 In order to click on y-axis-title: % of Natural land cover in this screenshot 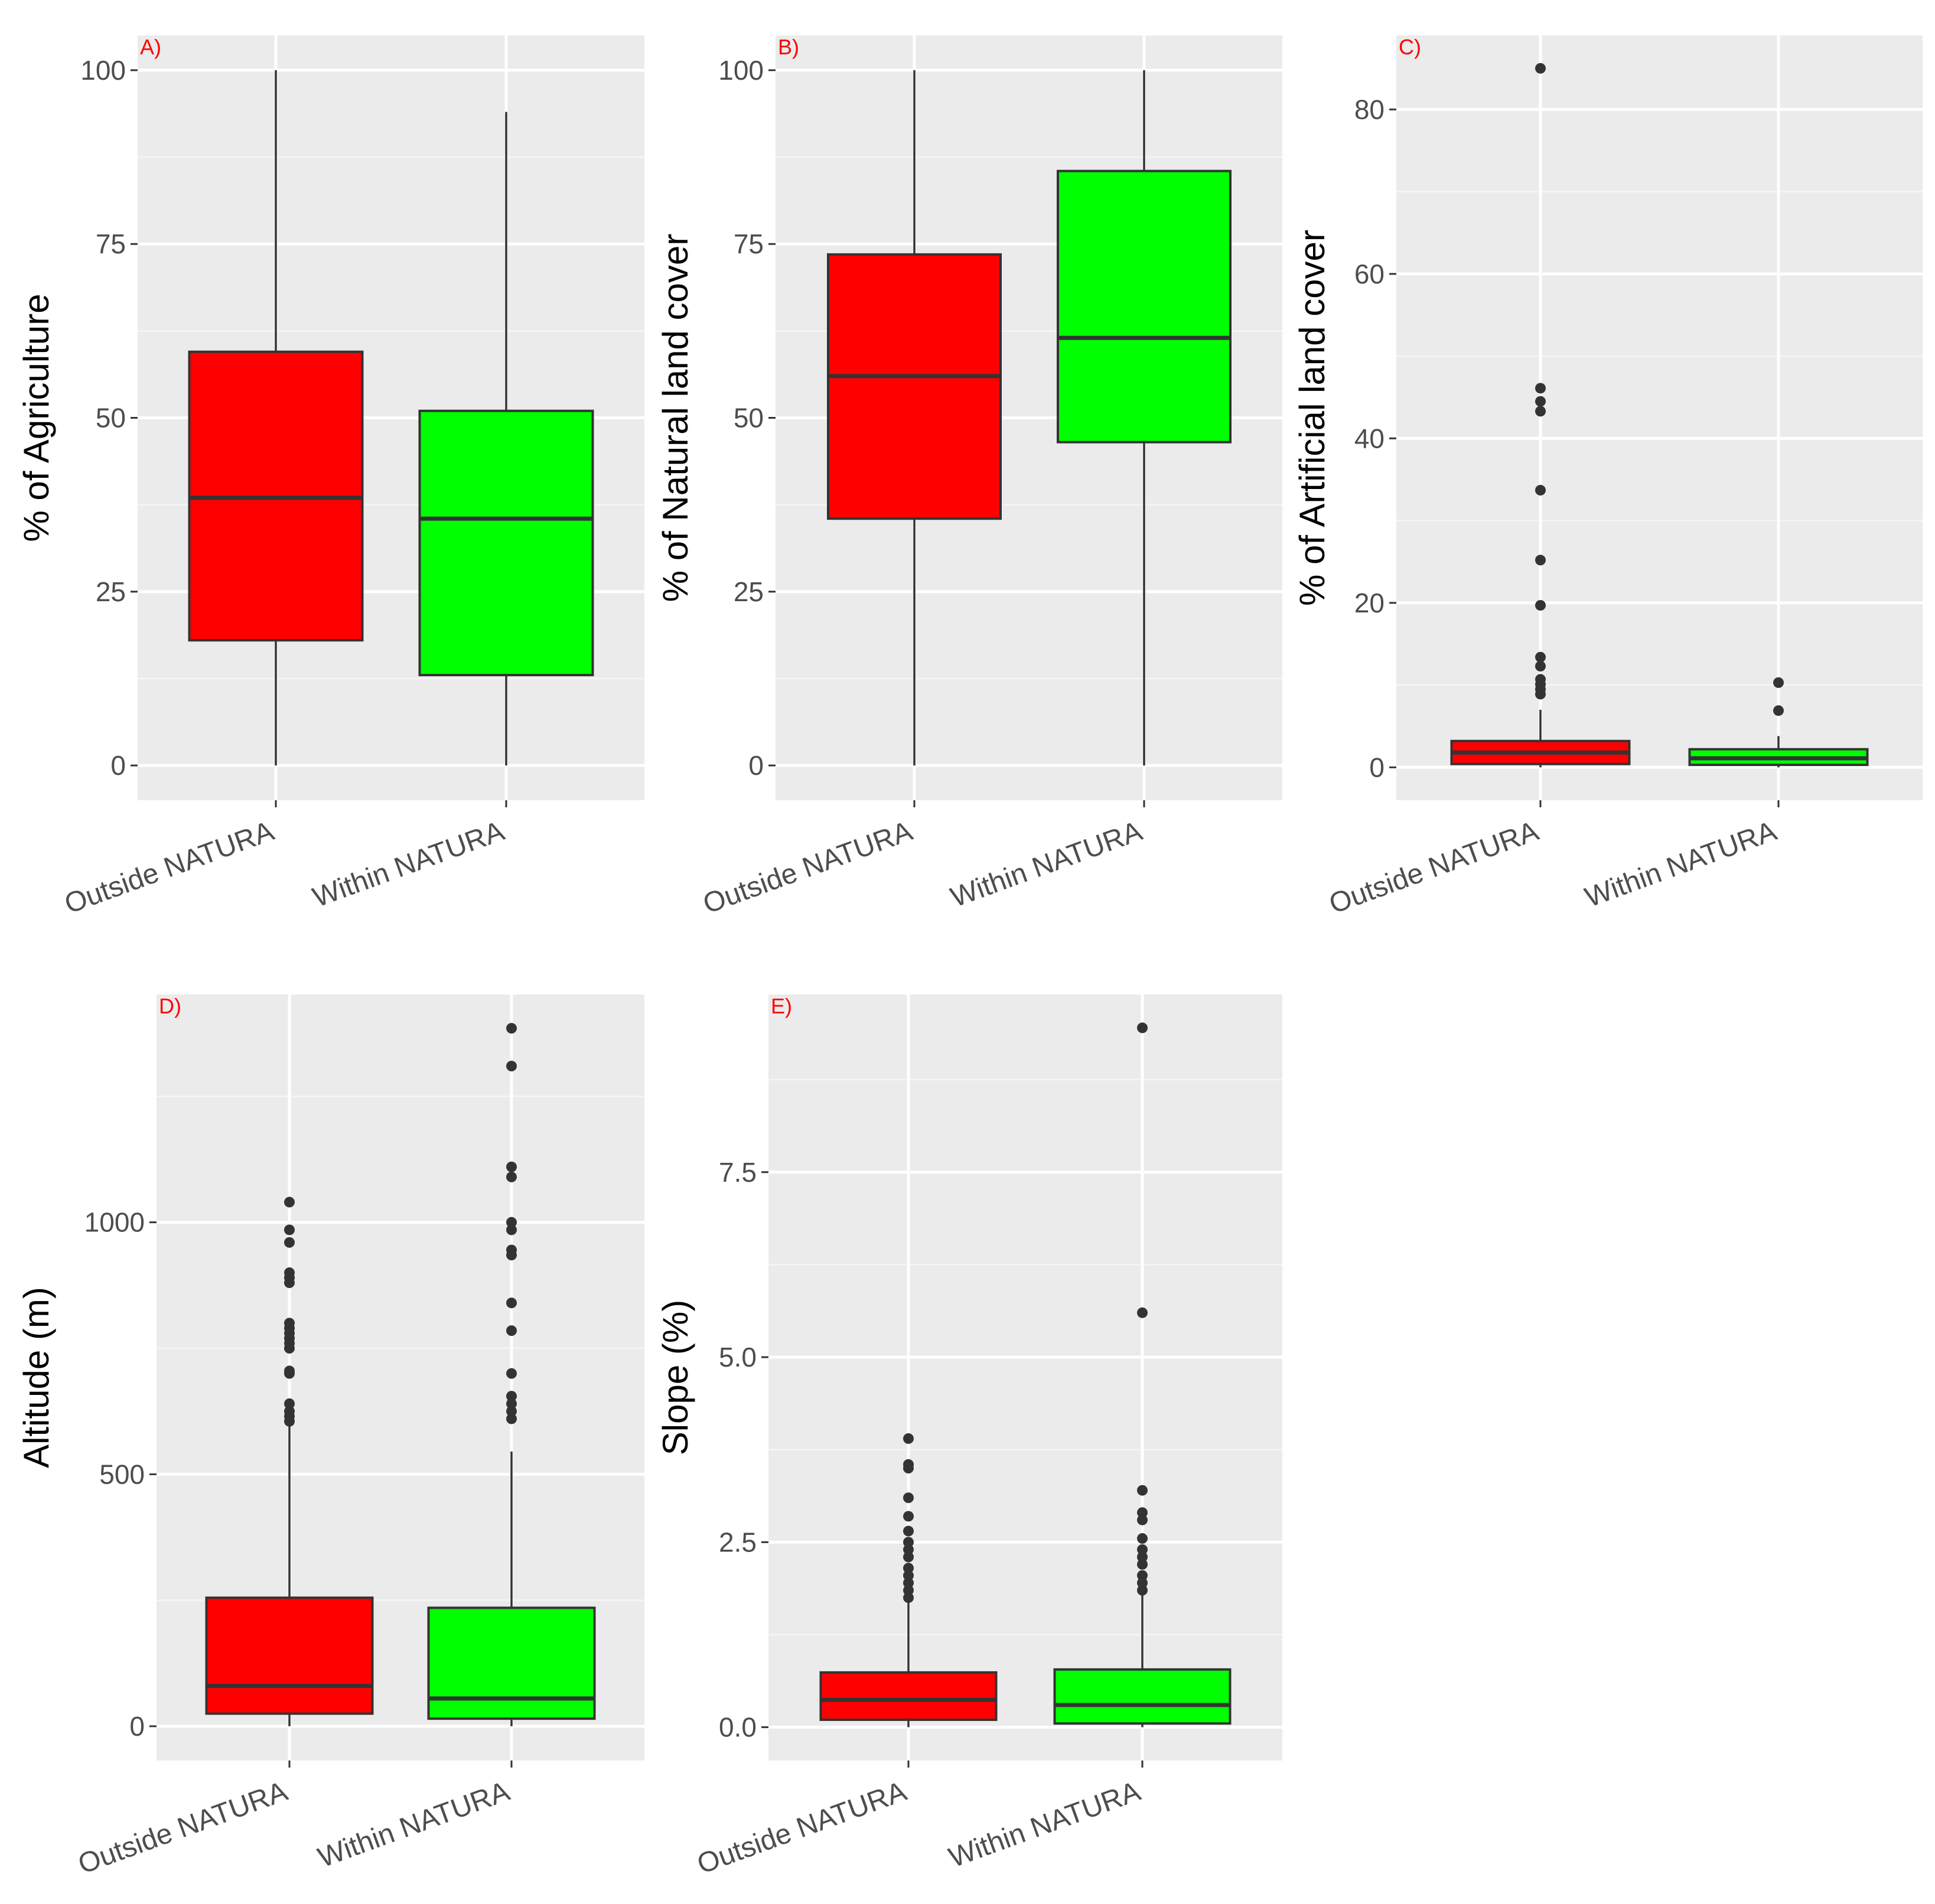, I will do `click(675, 418)`.